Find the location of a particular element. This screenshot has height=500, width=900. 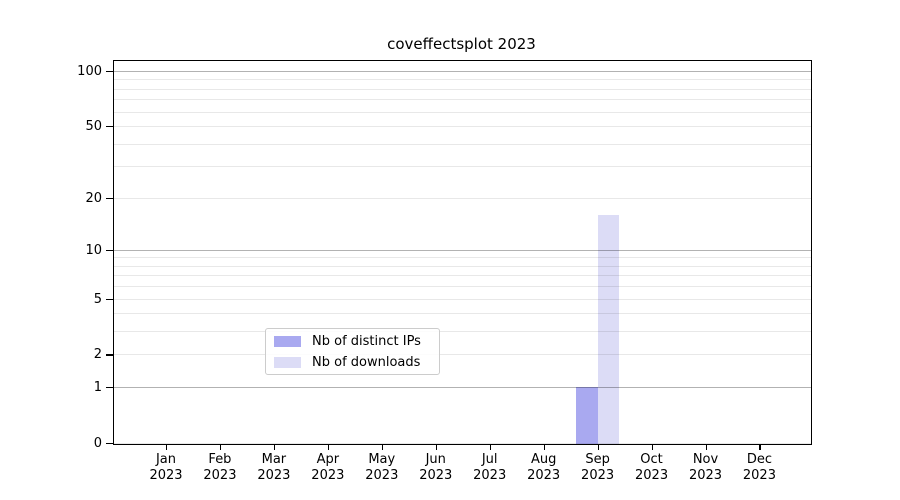

x-tick-month: Jul is located at coordinates (489, 459).